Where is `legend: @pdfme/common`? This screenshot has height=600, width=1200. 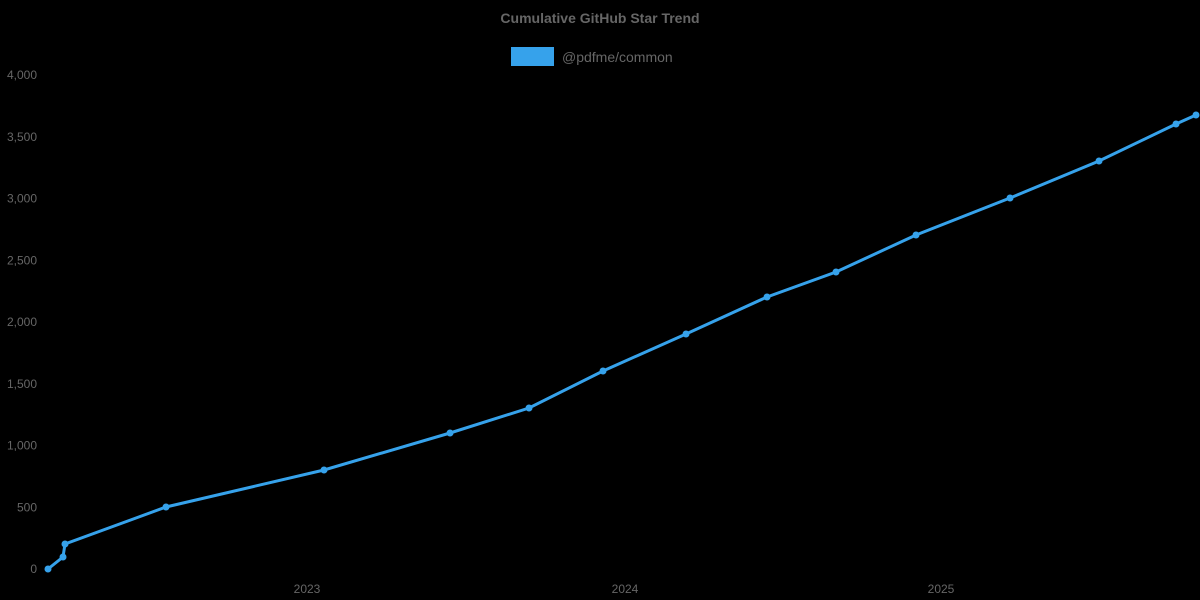 legend: @pdfme/common is located at coordinates (592, 56).